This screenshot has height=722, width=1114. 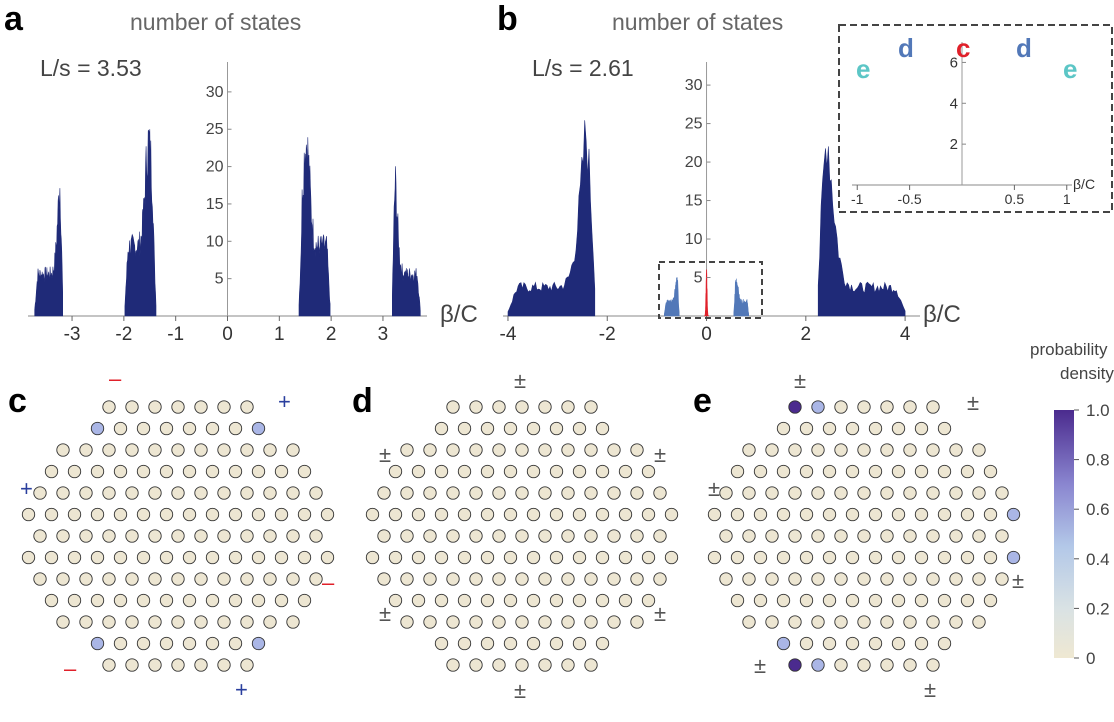 What do you see at coordinates (694, 239) in the screenshot?
I see `y-tick-label-1: 10` at bounding box center [694, 239].